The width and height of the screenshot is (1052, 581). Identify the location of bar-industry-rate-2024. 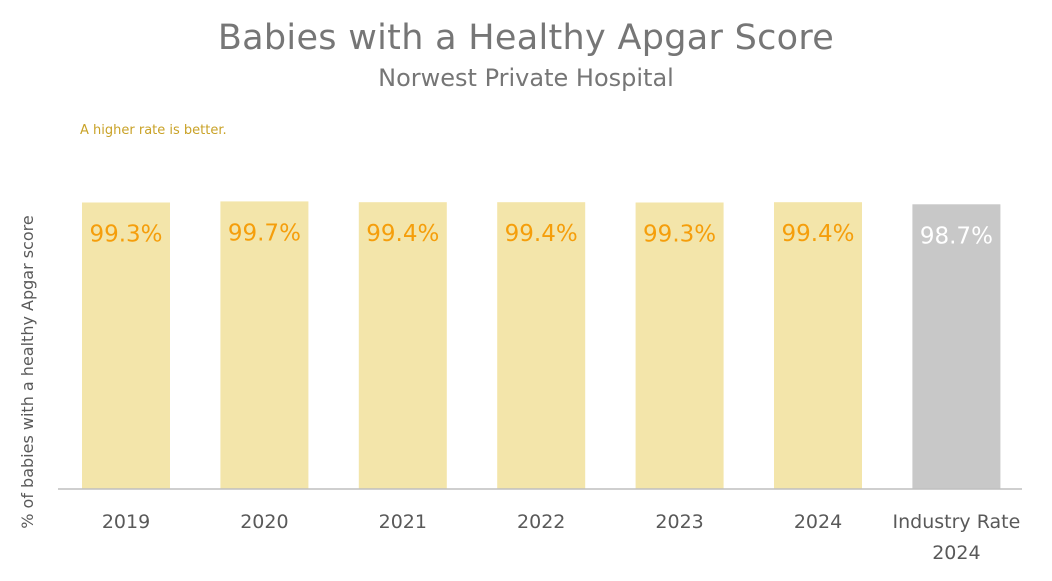
(956, 347).